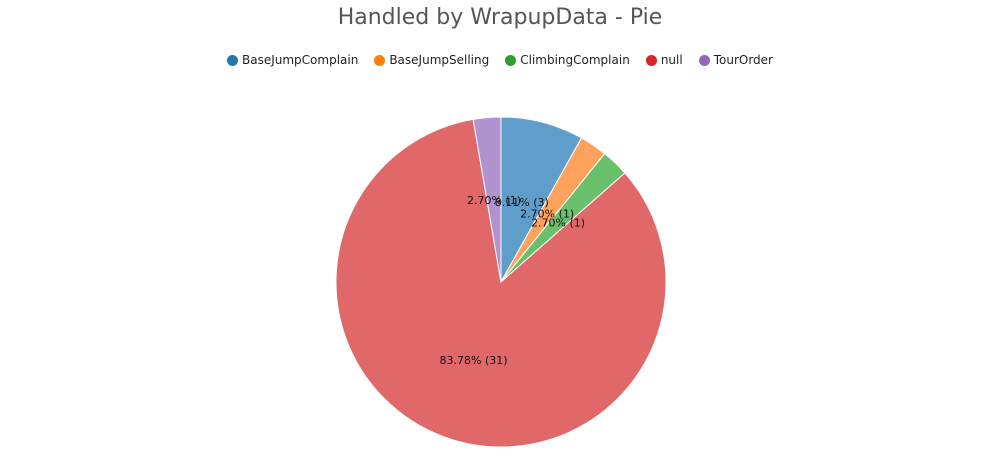 The width and height of the screenshot is (1000, 459). Describe the element at coordinates (439, 60) in the screenshot. I see `legend-label: BaseJumpSelling` at that location.